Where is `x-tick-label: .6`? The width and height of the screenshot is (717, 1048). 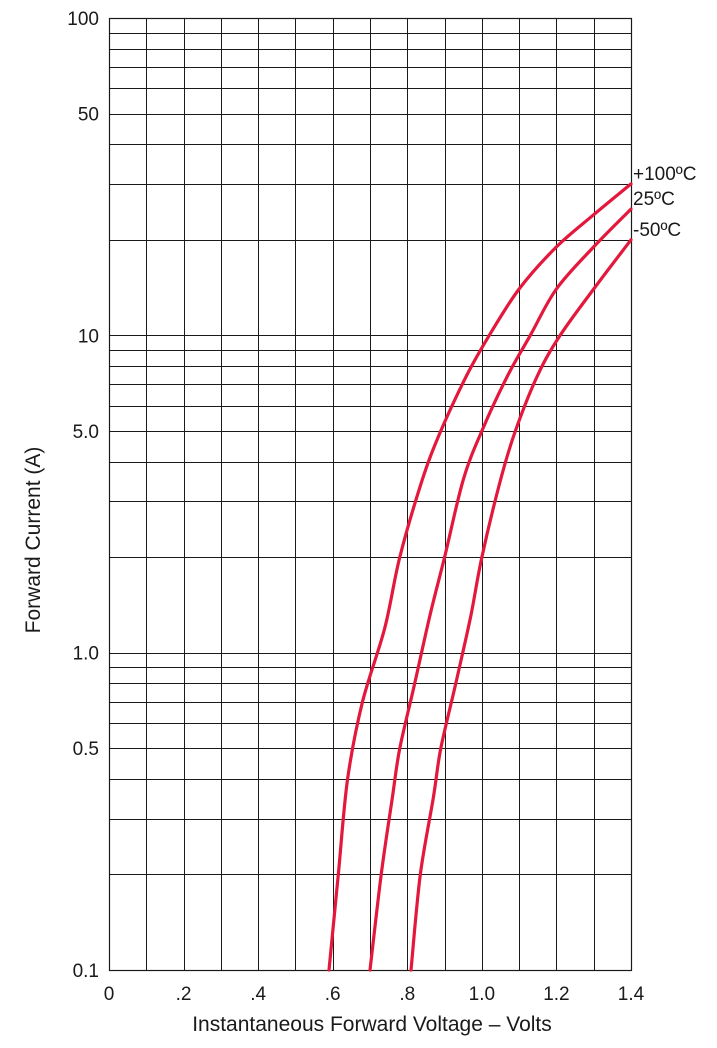
x-tick-label: .6 is located at coordinates (333, 994).